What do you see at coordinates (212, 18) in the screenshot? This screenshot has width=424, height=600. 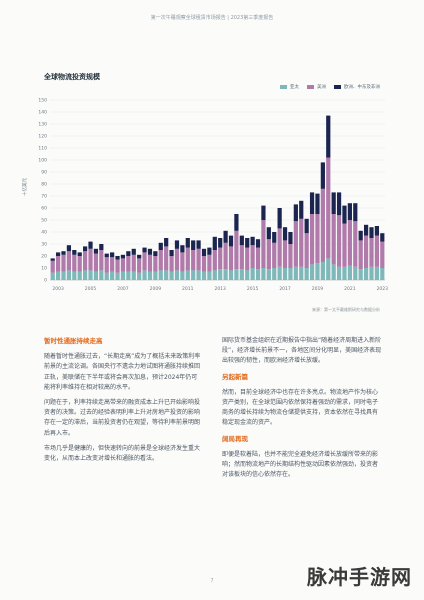 I see `report-header: 第一次午睡观察全球租赁市场报告 | 2023第三季度报告` at bounding box center [212, 18].